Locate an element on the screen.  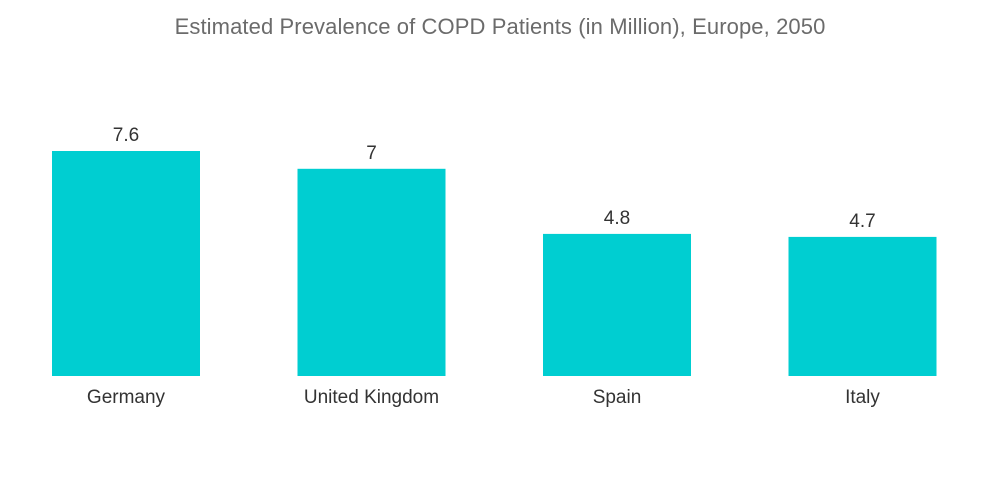
value-label-italy: 4.7 is located at coordinates (862, 221).